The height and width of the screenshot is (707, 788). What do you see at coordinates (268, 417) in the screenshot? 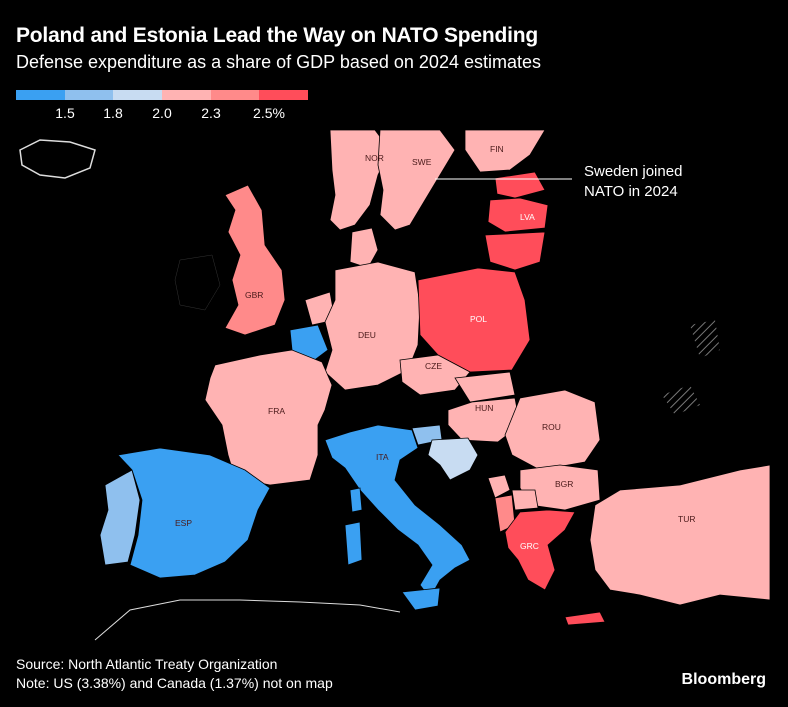
I see `country-shape-fra` at bounding box center [268, 417].